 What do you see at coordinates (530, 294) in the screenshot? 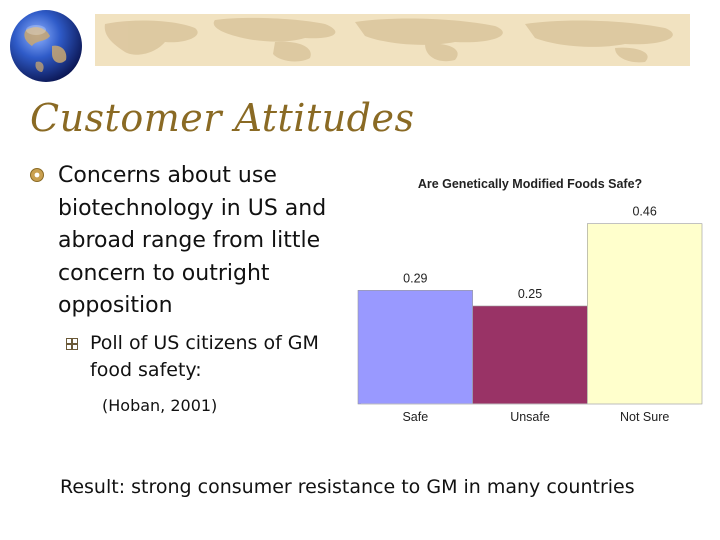
I see `data-label-unsafe: 0.25` at bounding box center [530, 294].